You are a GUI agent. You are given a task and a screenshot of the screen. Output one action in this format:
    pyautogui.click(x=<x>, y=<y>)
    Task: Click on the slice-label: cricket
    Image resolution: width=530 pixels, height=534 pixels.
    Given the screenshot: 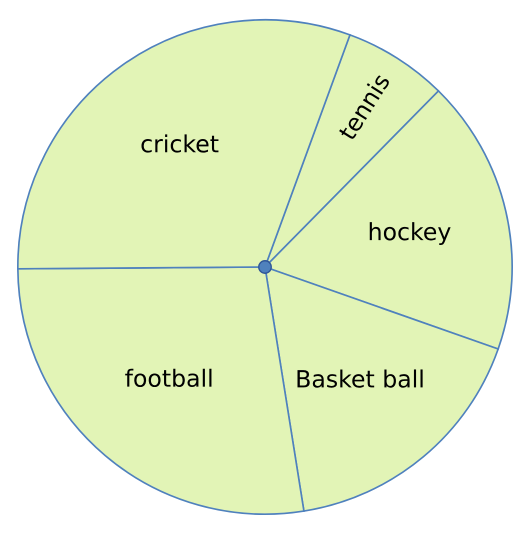 What is the action you would take?
    pyautogui.click(x=179, y=143)
    